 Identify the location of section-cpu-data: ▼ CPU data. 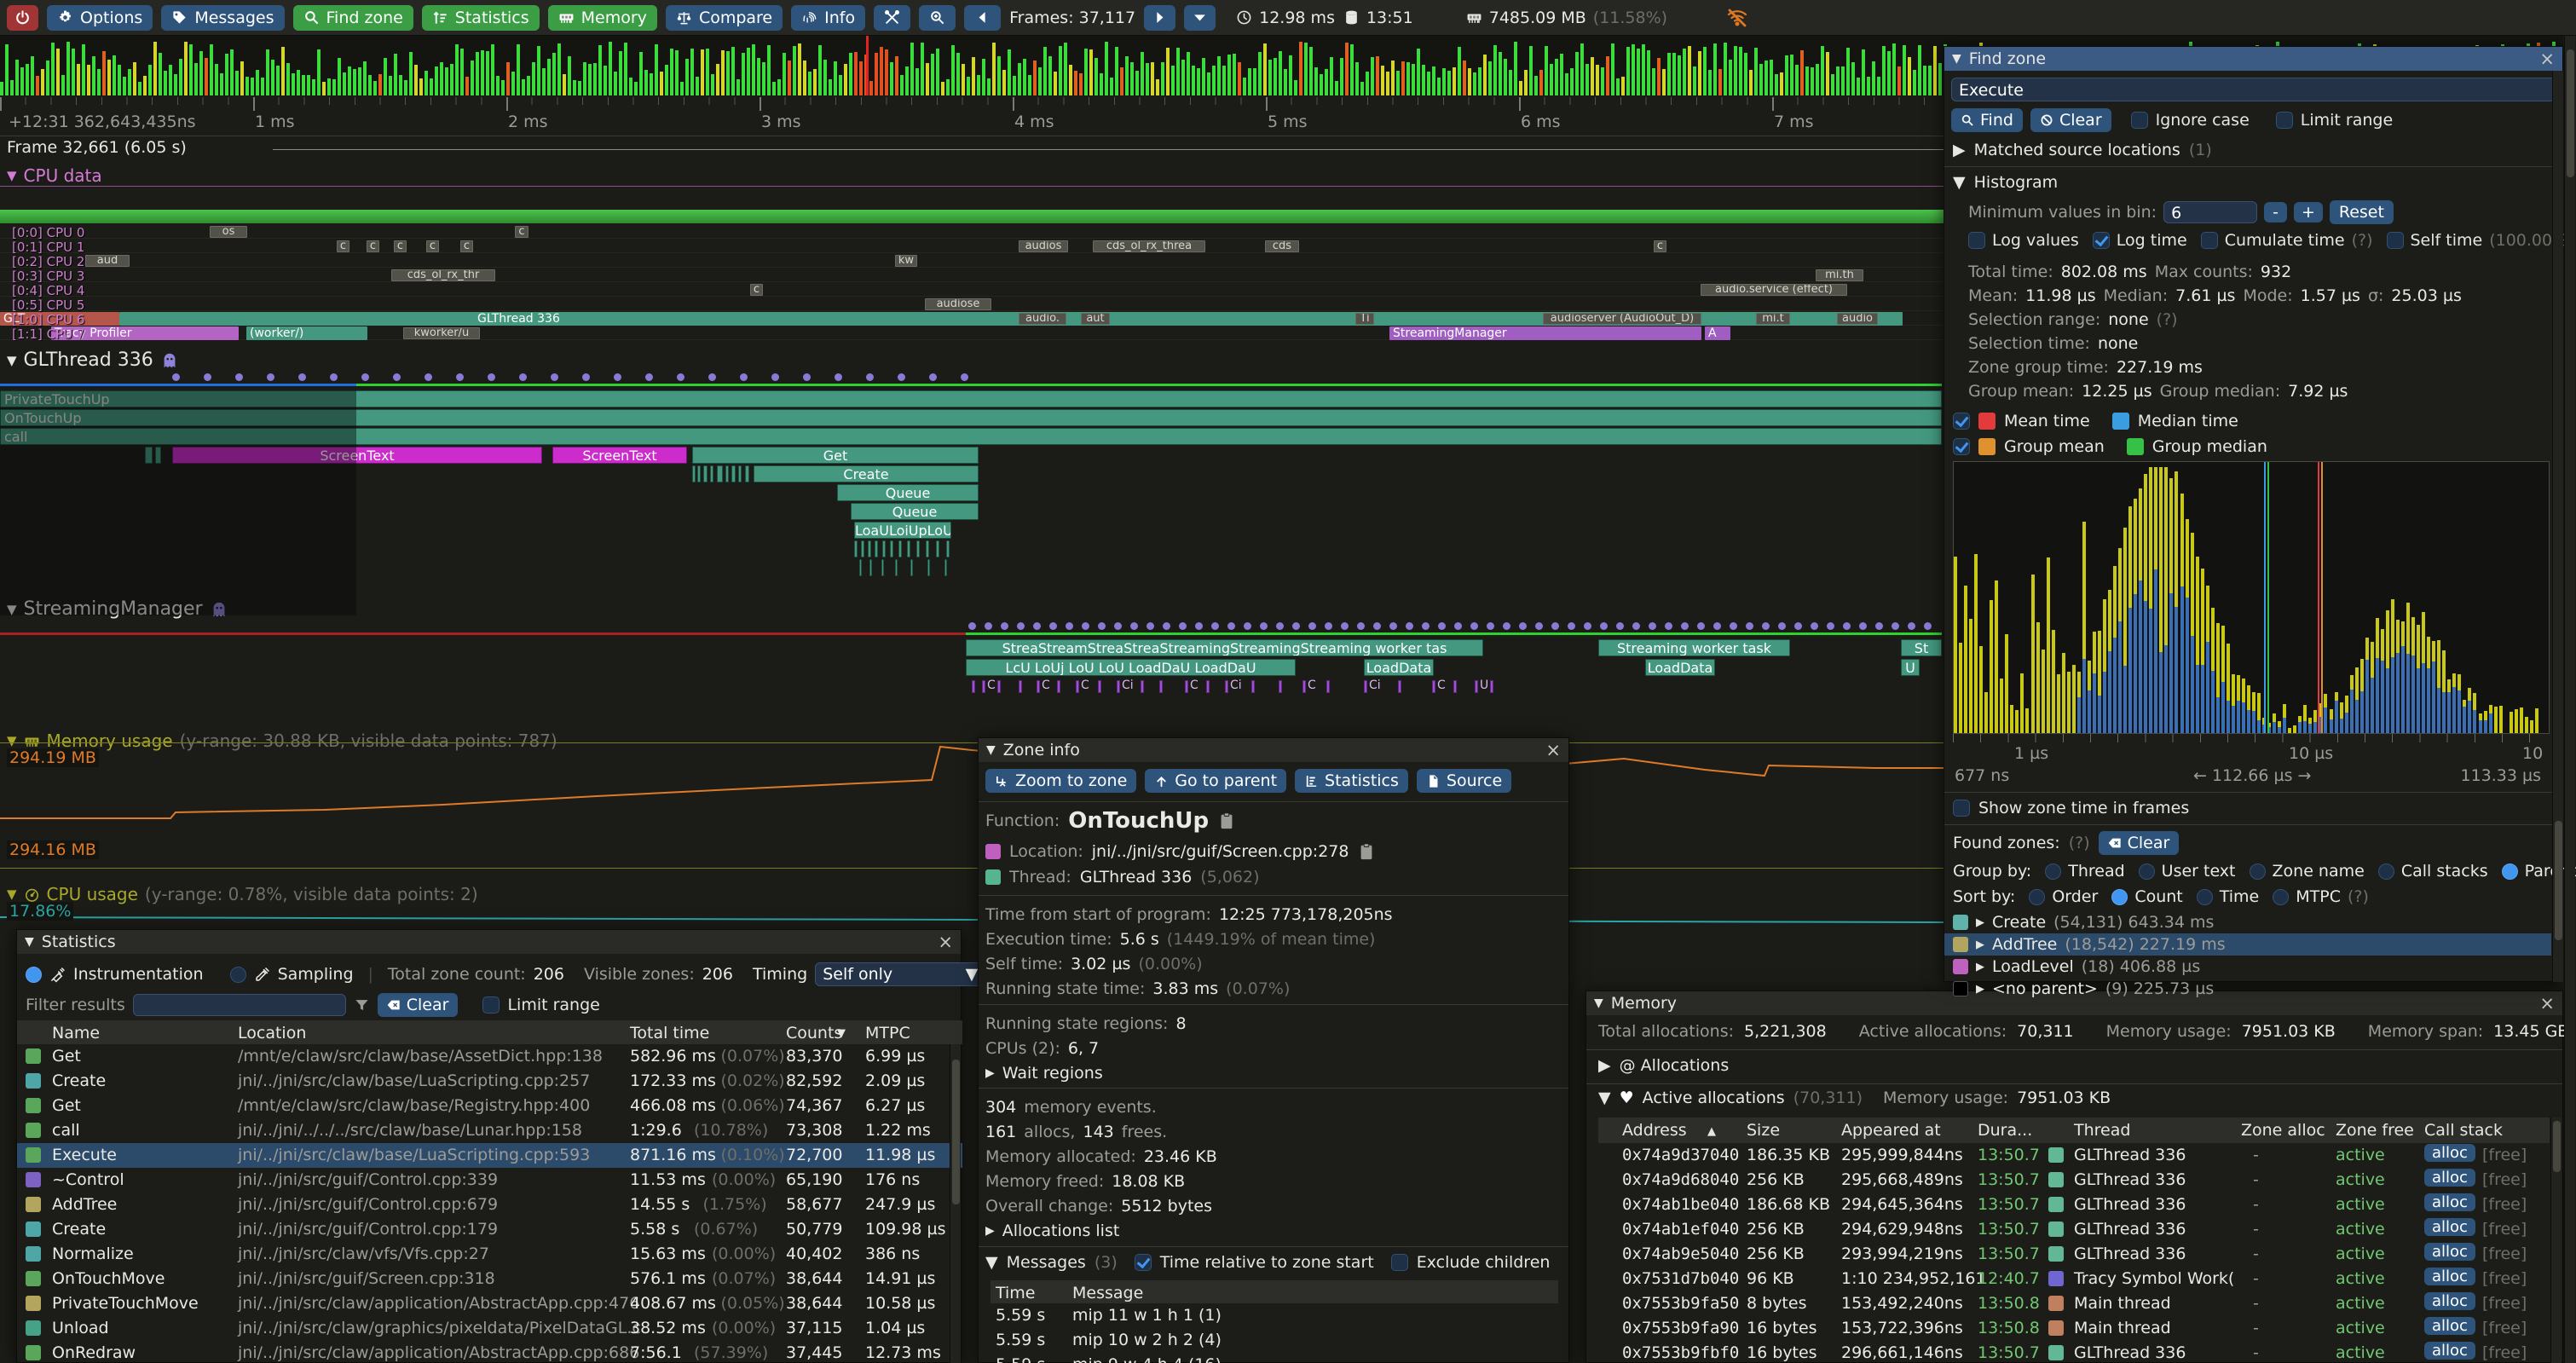
(54, 176).